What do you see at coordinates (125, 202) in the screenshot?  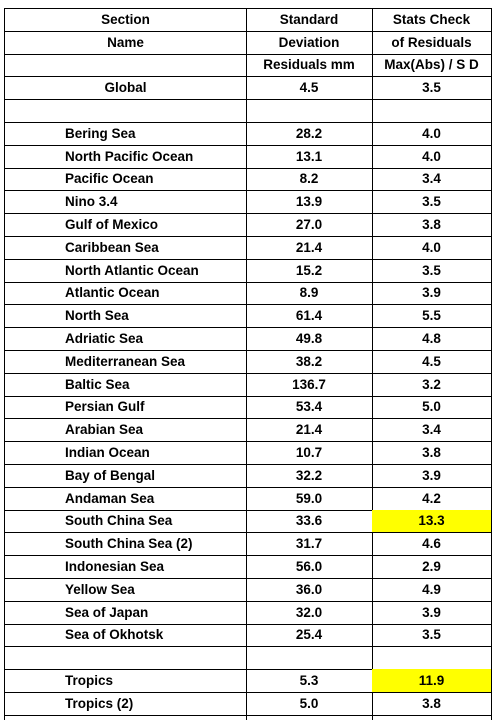 I see `section-name: Nino 3.4` at bounding box center [125, 202].